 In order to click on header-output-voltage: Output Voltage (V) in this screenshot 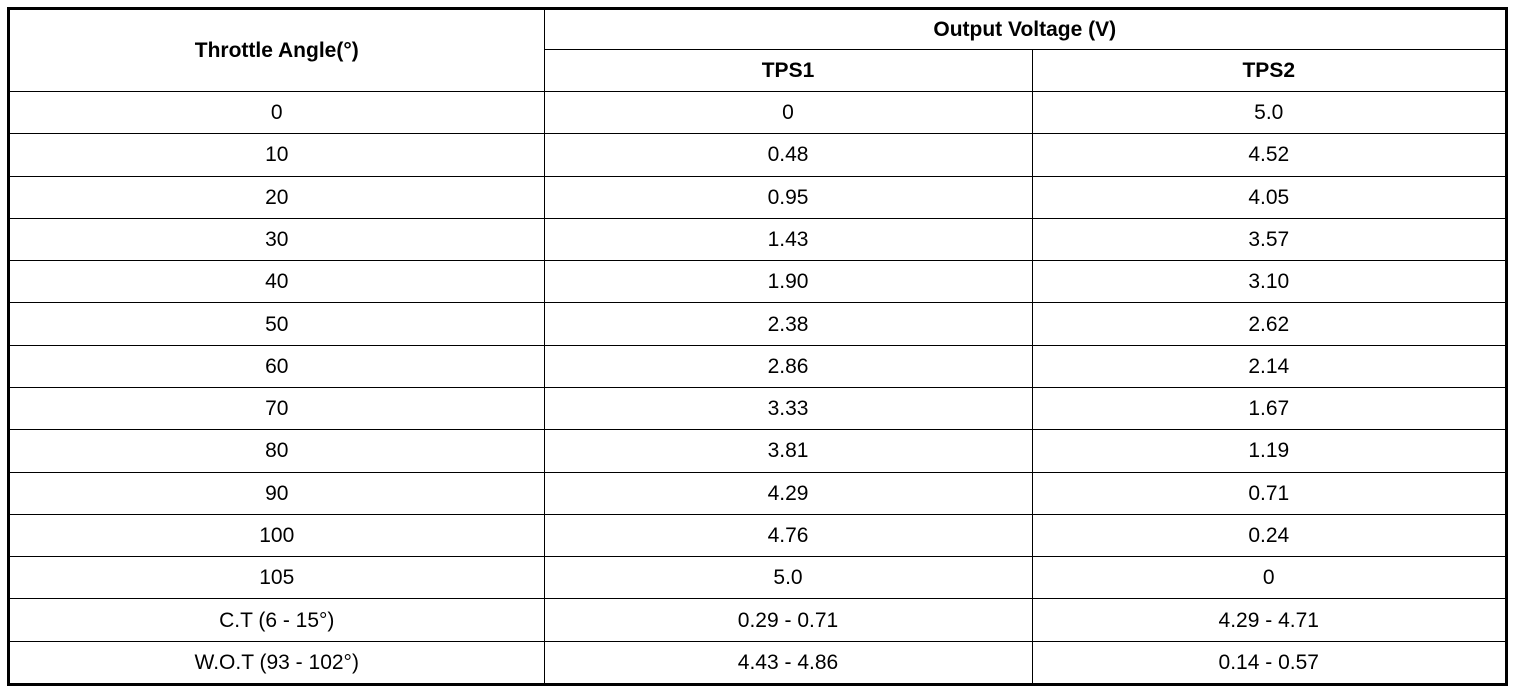, I will do `click(1024, 30)`.